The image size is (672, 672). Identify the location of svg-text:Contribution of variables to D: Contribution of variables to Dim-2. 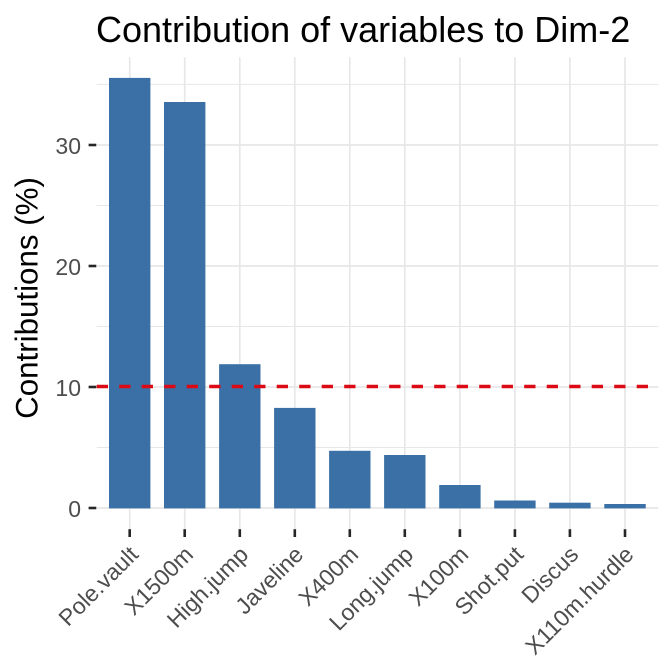
(363, 29).